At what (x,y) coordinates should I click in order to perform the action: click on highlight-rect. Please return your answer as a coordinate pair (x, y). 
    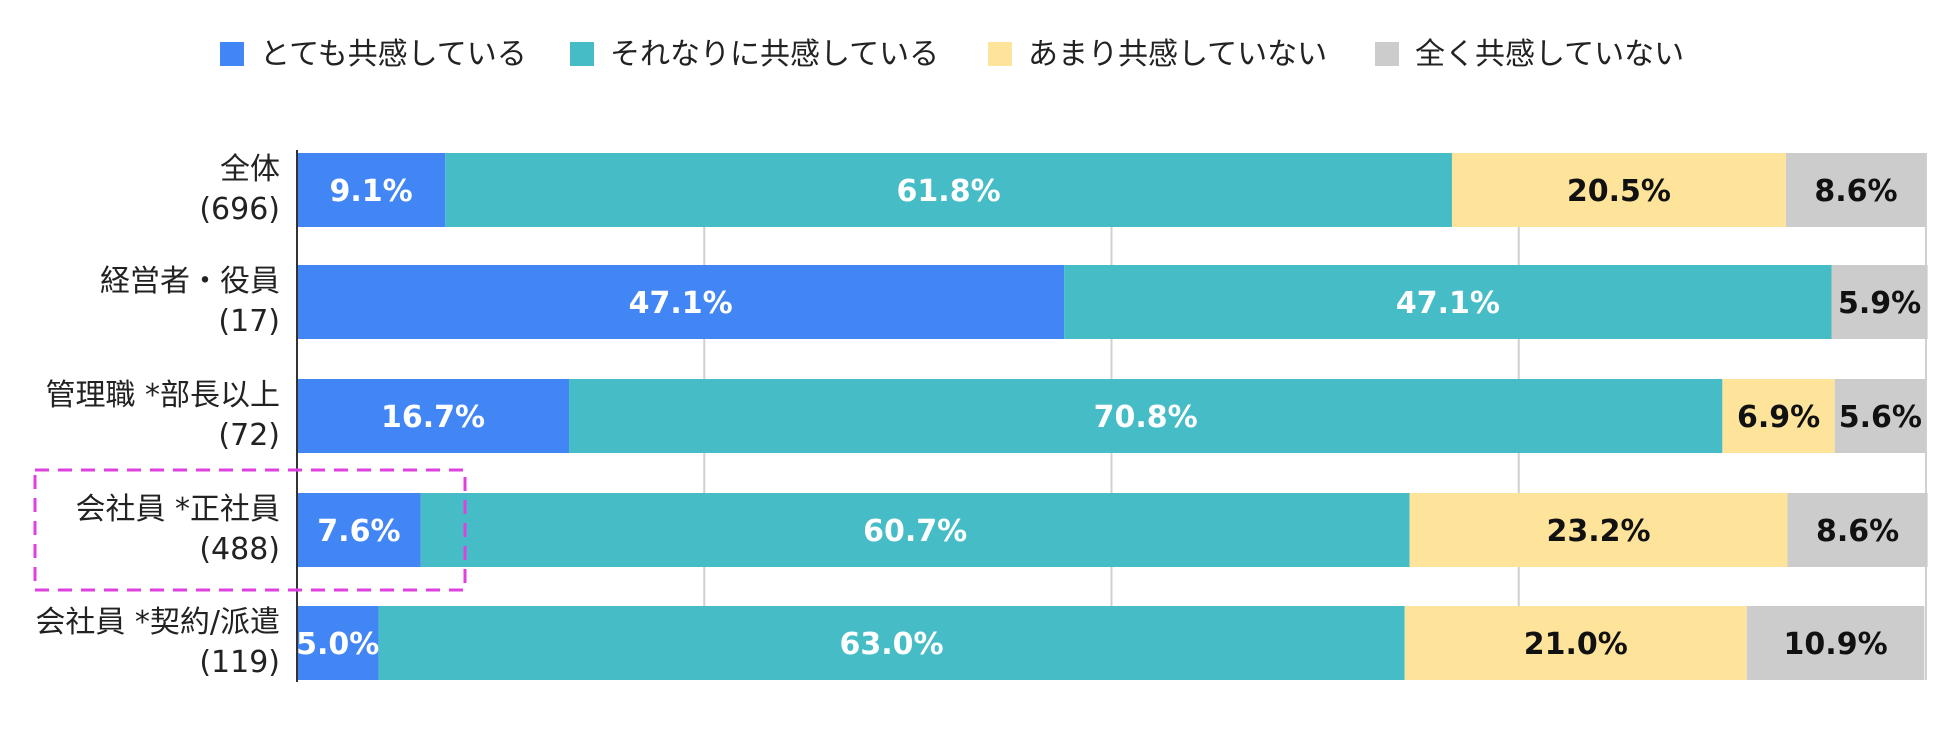
    Looking at the image, I should click on (250, 530).